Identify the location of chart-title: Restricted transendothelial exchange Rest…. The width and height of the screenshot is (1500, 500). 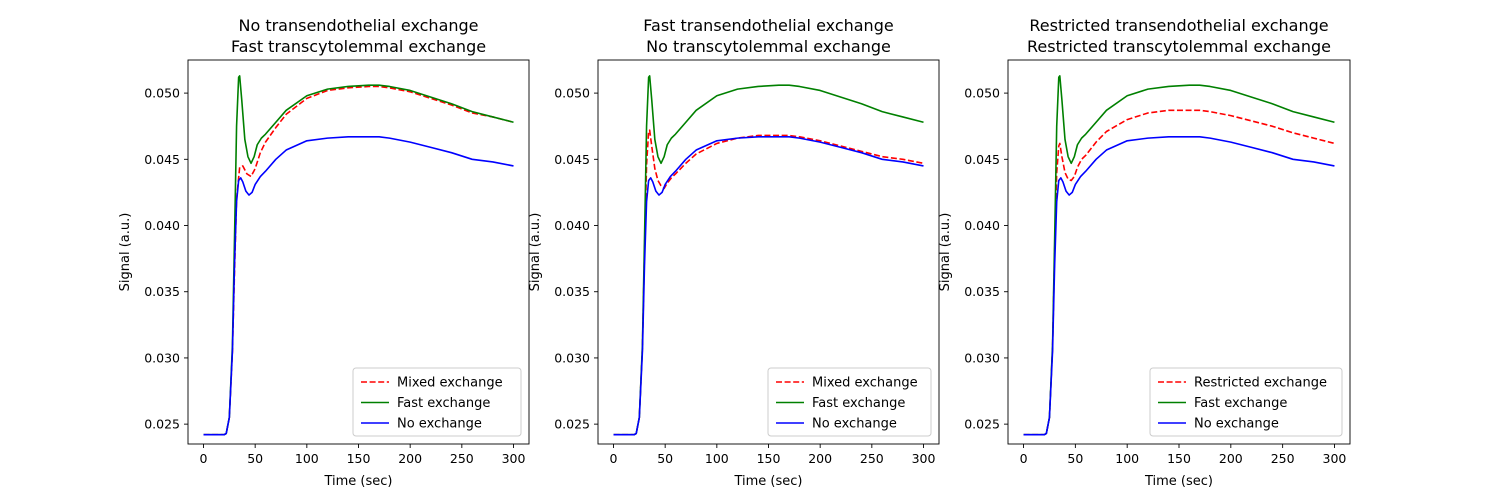
(1179, 36).